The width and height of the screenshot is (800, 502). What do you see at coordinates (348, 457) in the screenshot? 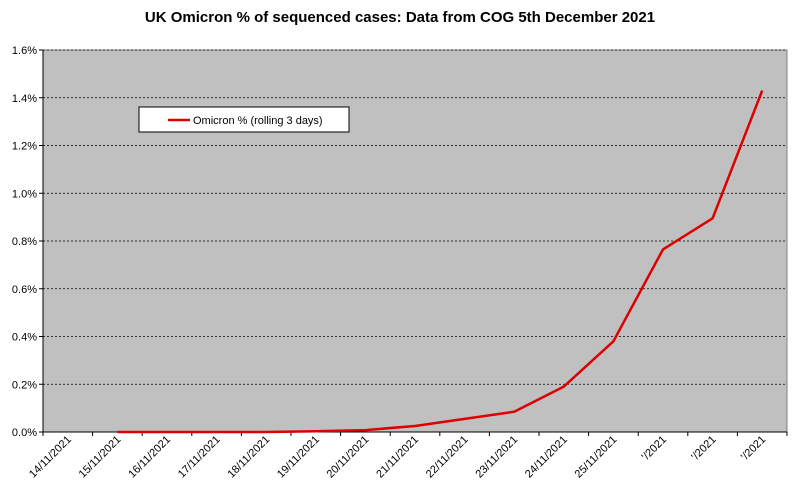
I see `x-tick-label: 20/11/2021` at bounding box center [348, 457].